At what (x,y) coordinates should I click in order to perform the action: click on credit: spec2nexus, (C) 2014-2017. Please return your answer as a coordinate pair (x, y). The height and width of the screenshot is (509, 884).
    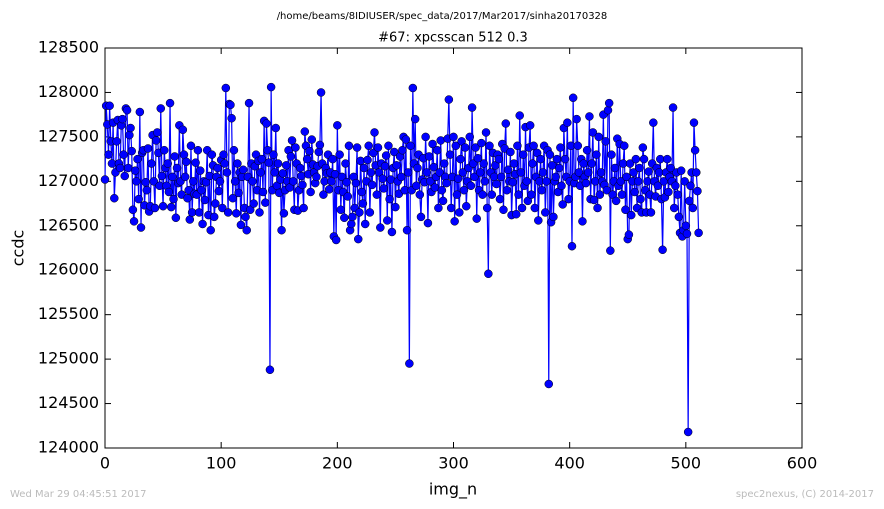
    Looking at the image, I should click on (805, 494).